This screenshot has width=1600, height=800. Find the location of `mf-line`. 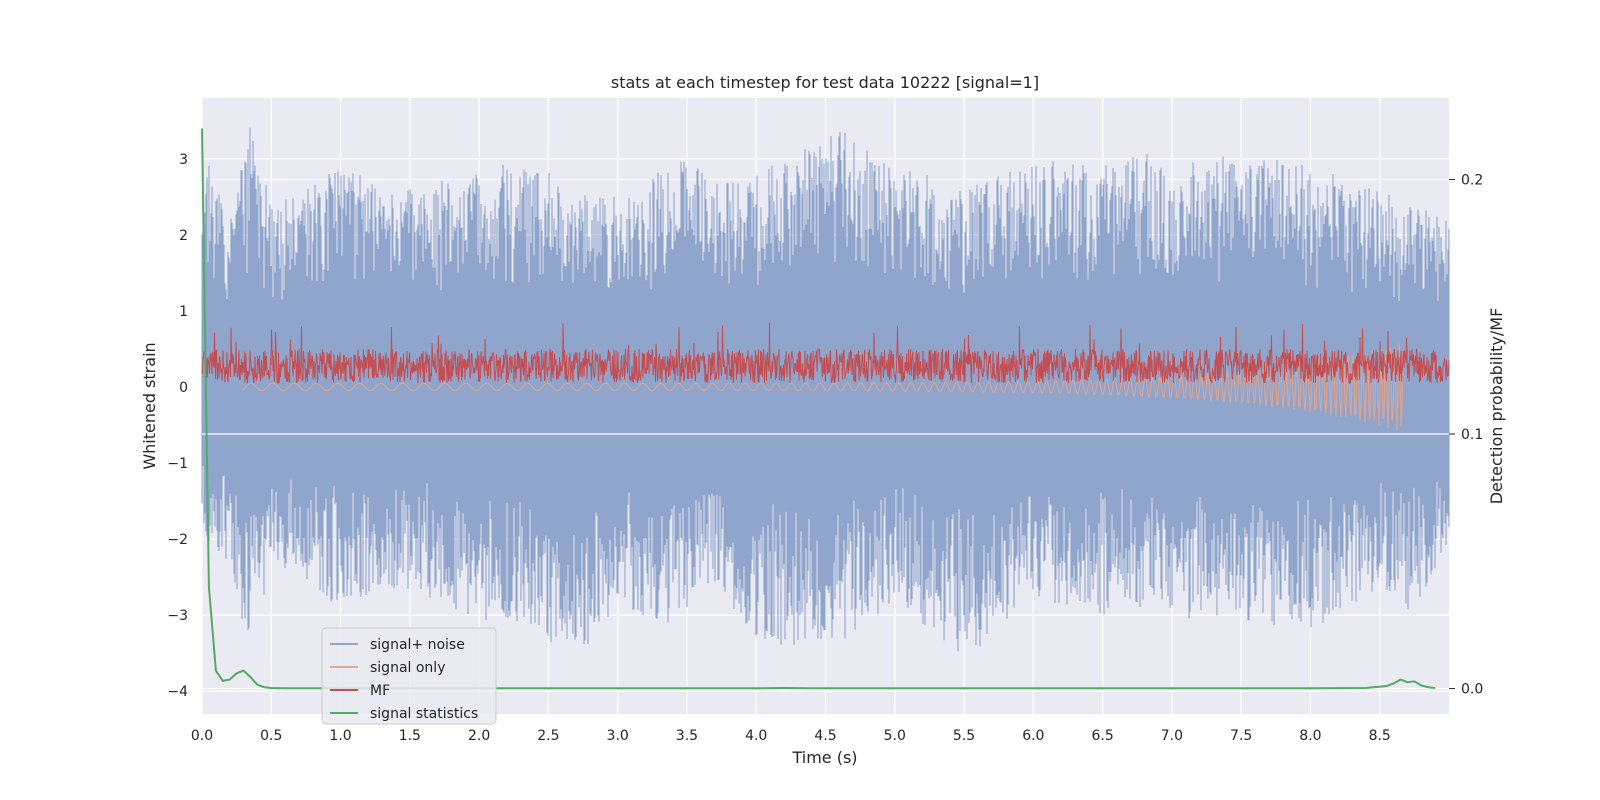

mf-line is located at coordinates (825, 353).